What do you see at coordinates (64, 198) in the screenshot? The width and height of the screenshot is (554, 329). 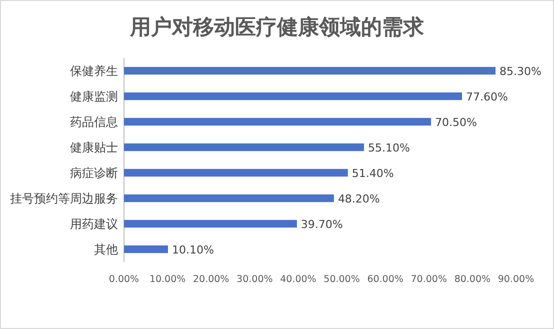 I see `y-tick-label: 挂号预约等周边服务` at bounding box center [64, 198].